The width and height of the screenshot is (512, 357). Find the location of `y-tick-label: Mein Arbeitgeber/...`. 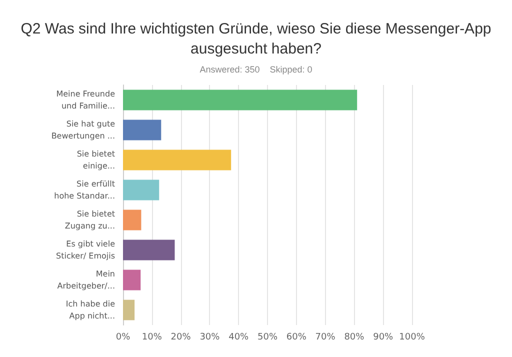

y-tick-label: Mein Arbeitgeber/... is located at coordinates (86, 280).